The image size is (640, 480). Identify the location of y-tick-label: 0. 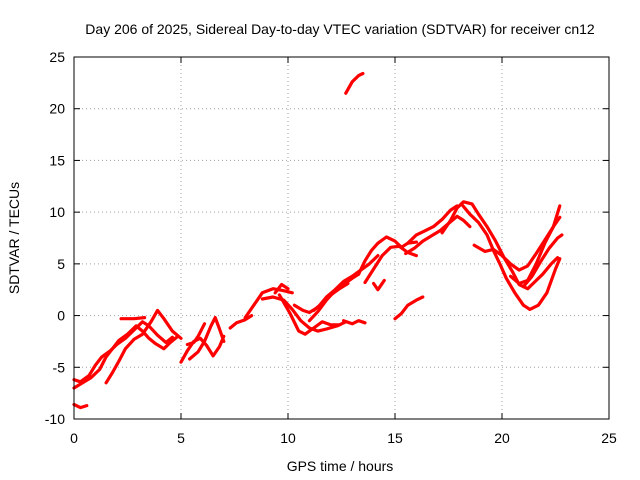
(61, 316).